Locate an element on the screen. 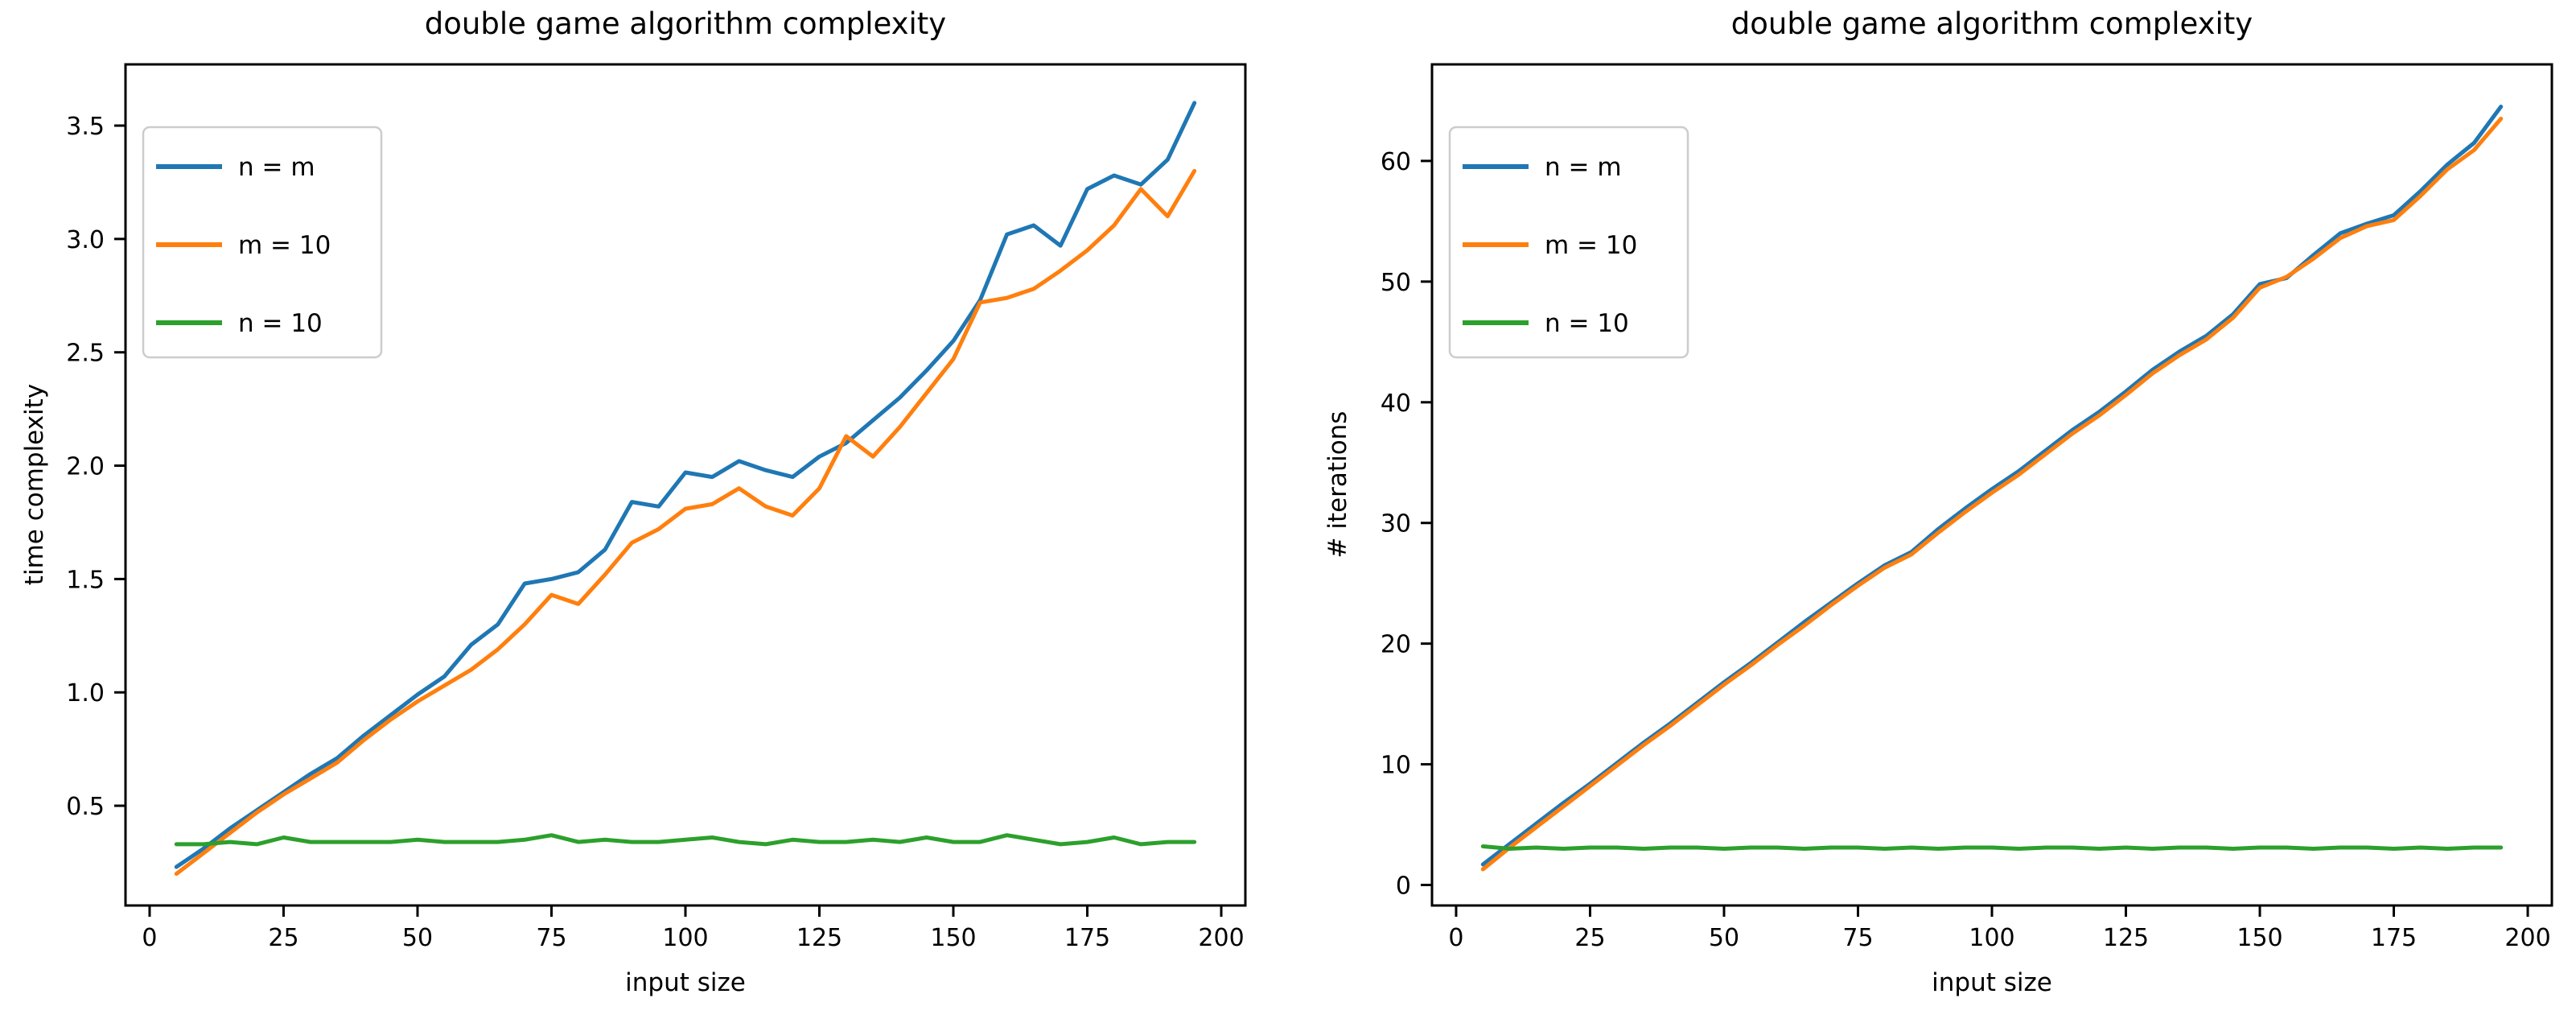 The width and height of the screenshot is (2576, 1023). right-chart-title: double game algorithm complexity is located at coordinates (1991, 23).